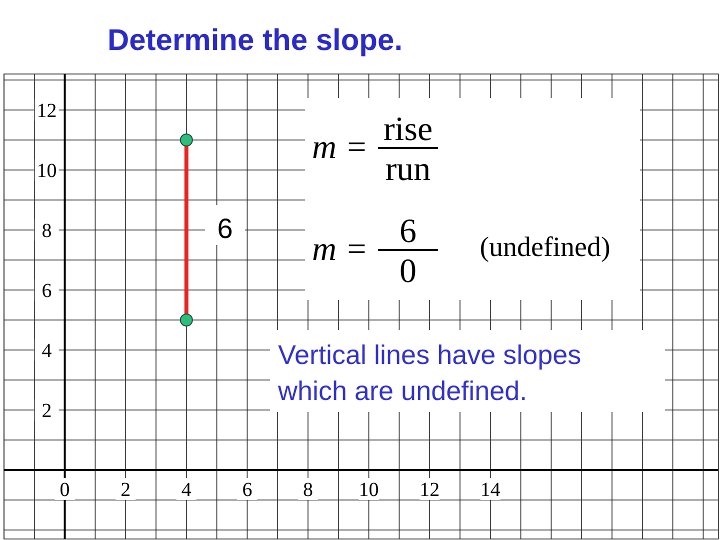  I want to click on annotation: Vertical lines have slopes which are undefined., so click(429, 373).